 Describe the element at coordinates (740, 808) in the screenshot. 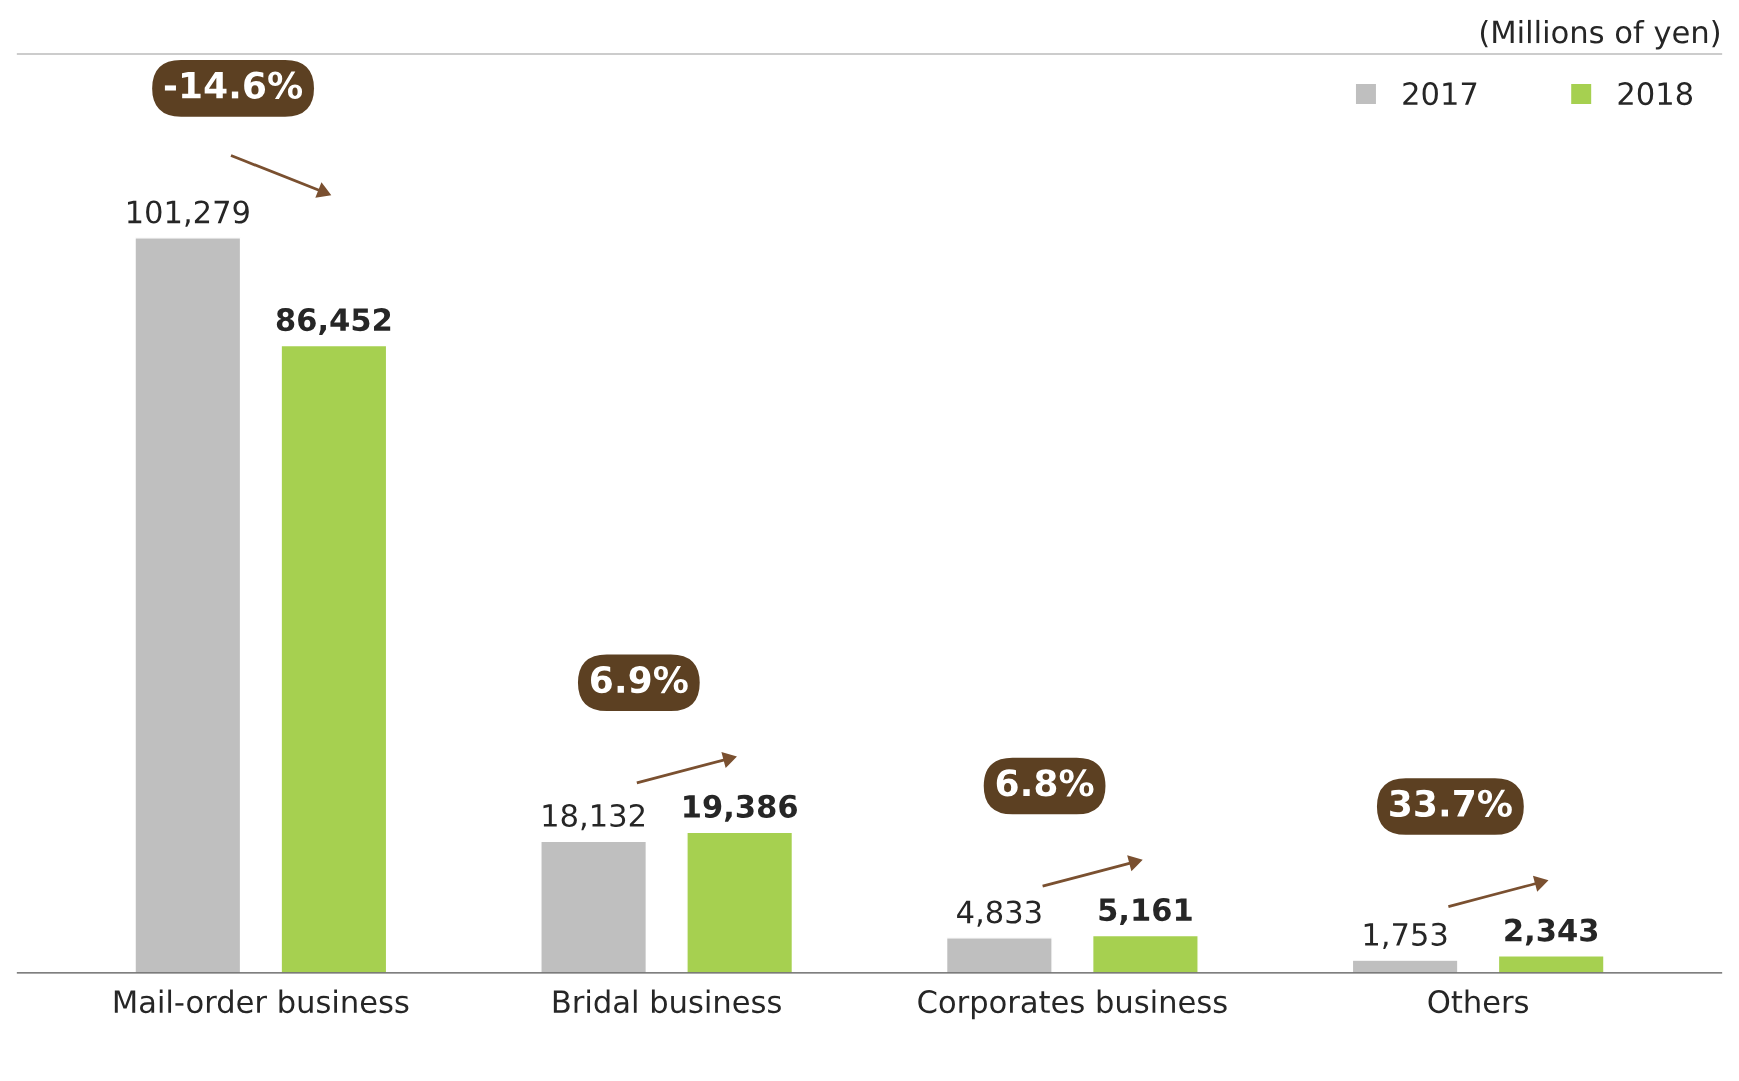

I see `data-label: 19,386` at that location.